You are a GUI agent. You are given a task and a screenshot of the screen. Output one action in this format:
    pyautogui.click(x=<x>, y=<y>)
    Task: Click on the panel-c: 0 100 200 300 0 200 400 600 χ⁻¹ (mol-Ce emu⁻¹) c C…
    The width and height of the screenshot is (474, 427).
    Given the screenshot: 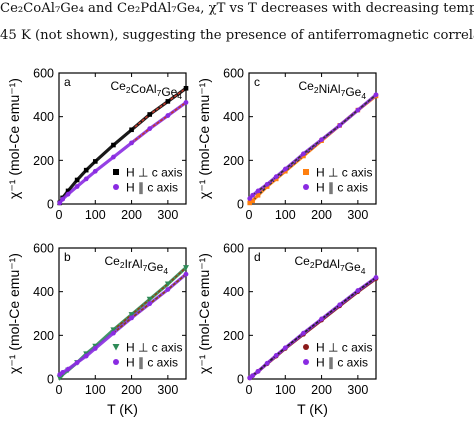 What is the action you would take?
    pyautogui.click(x=287, y=144)
    